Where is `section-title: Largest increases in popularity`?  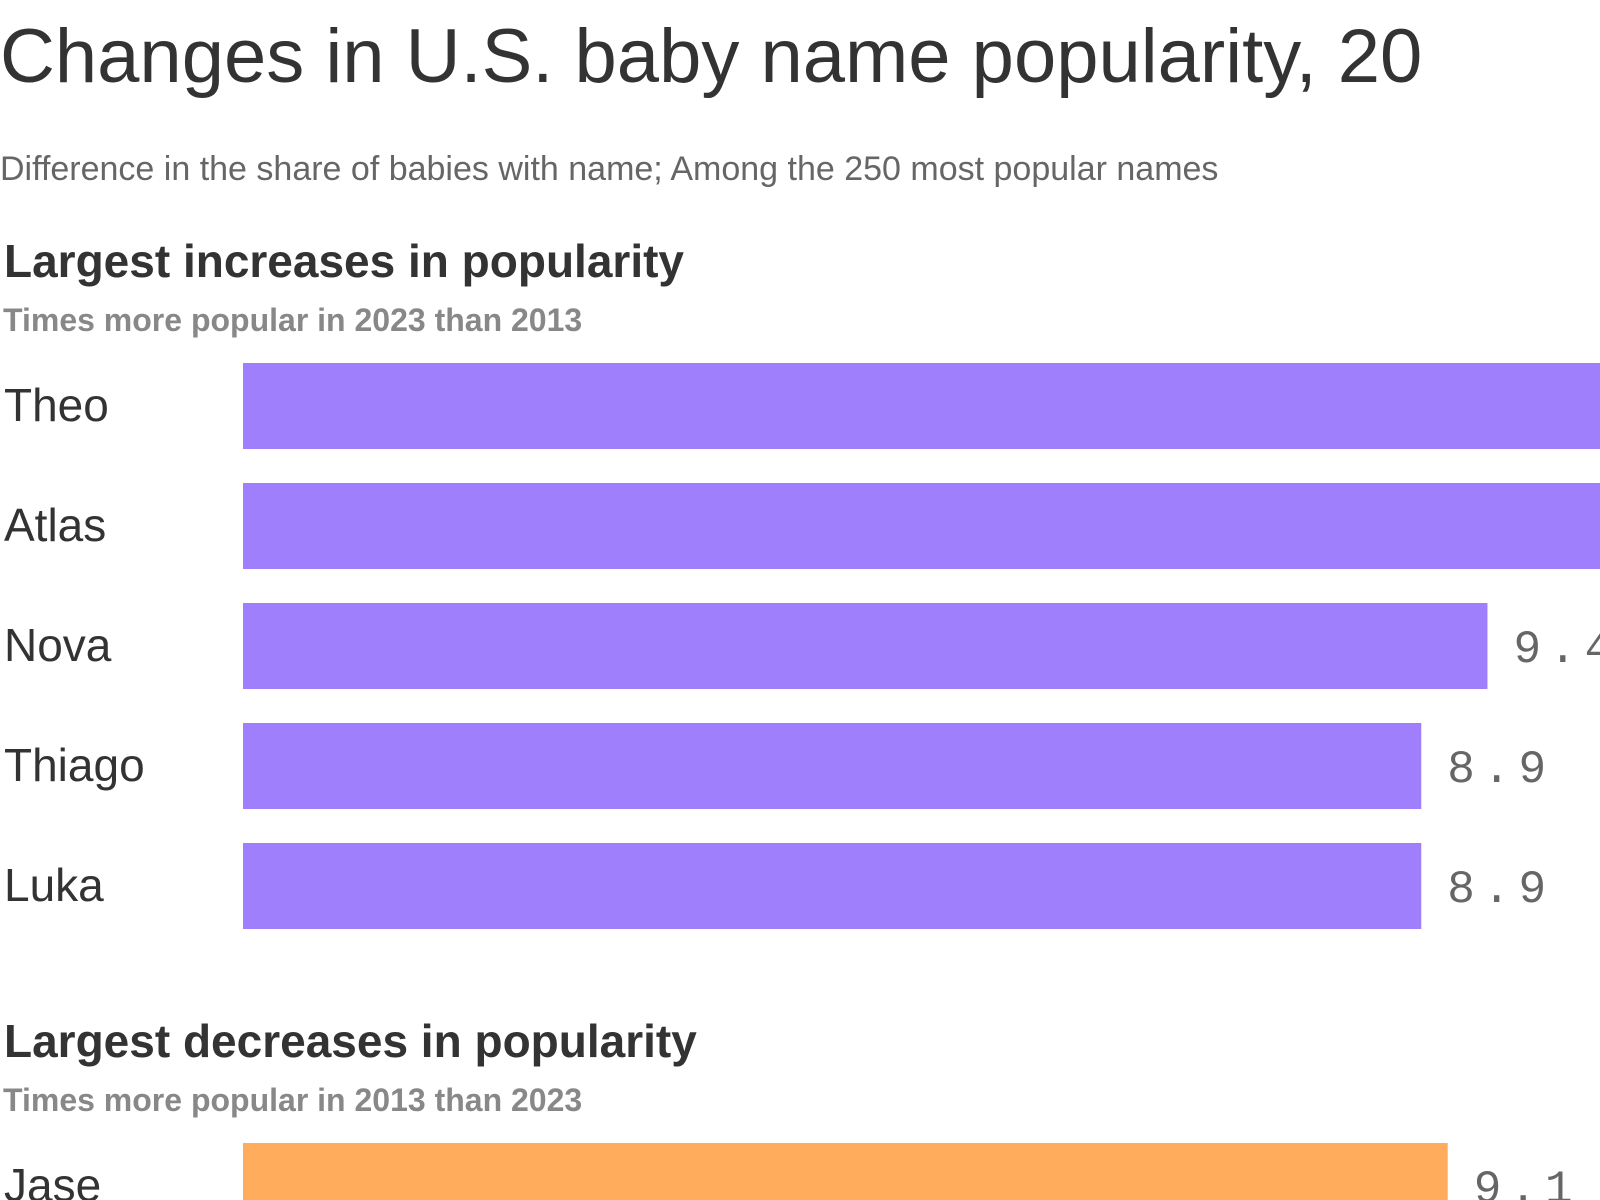 section-title: Largest increases in popularity is located at coordinates (344, 261).